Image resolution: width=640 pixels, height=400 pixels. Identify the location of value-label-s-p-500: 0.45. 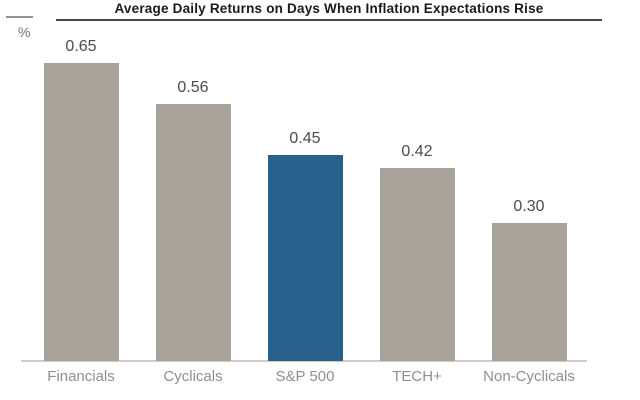
(305, 138).